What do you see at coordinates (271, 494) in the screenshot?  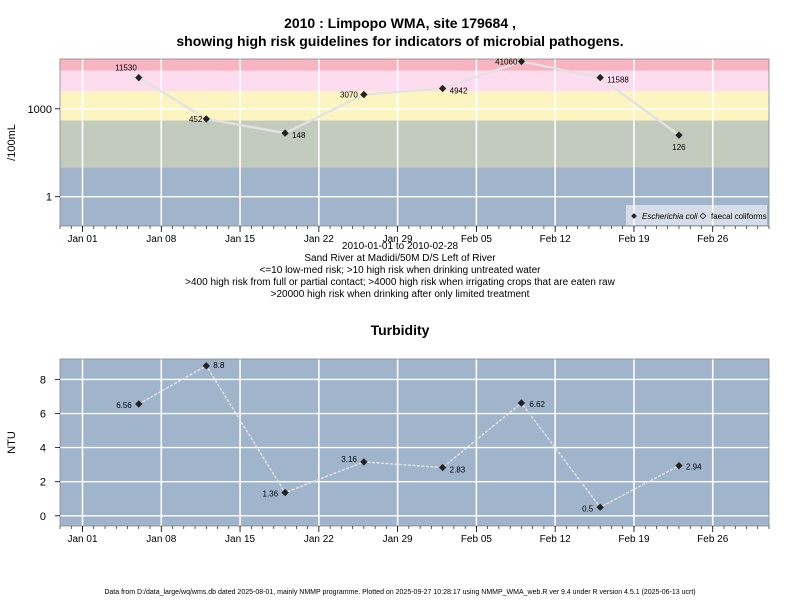 I see `turbidity-data-label: 1.36` at bounding box center [271, 494].